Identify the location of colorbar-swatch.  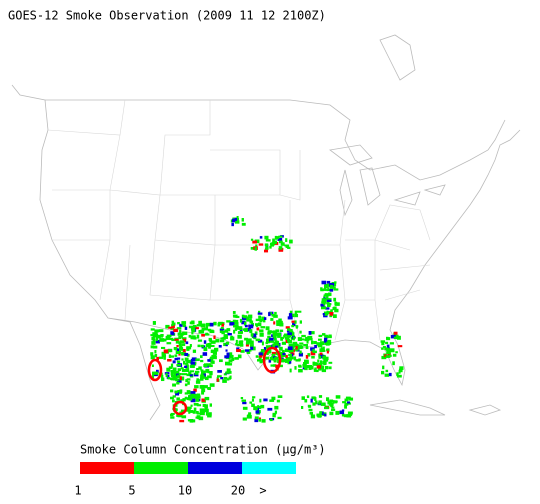
(269, 468).